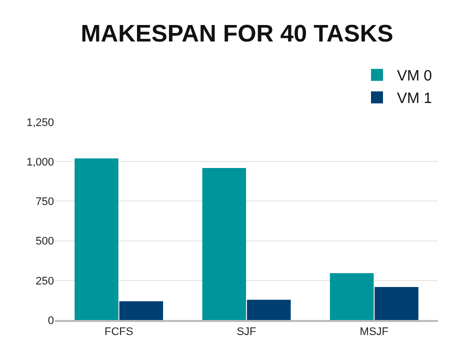 This screenshot has width=474, height=355. What do you see at coordinates (119, 332) in the screenshot?
I see `x-tick-label: FCFS` at bounding box center [119, 332].